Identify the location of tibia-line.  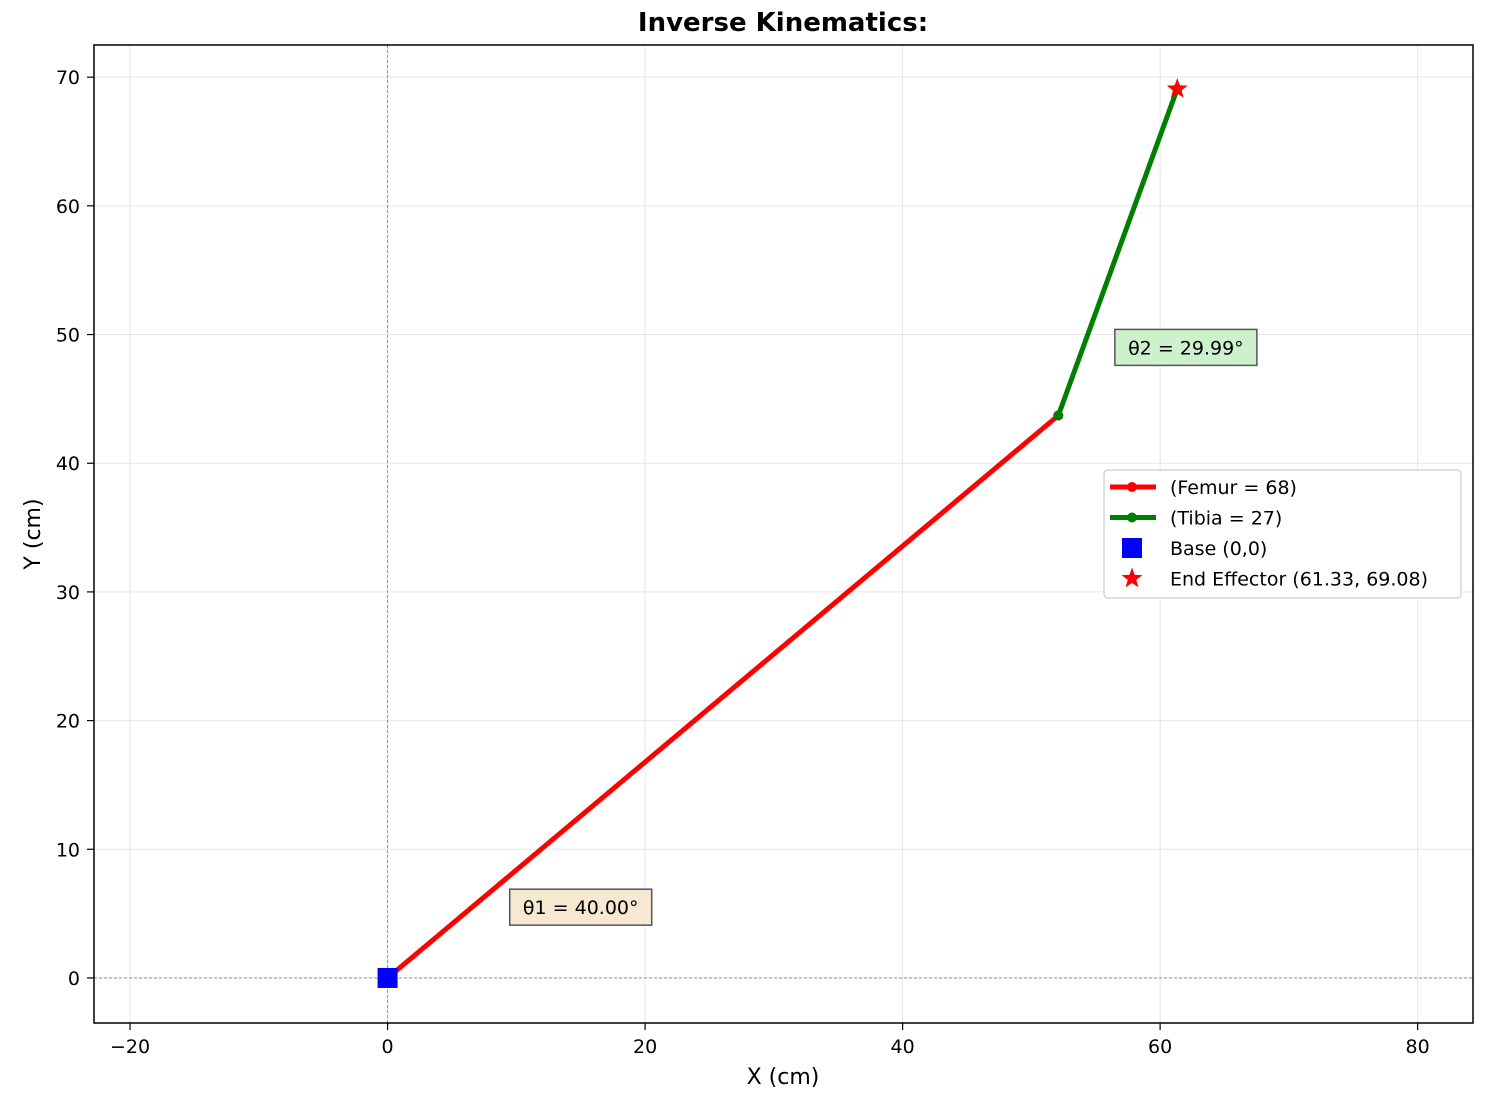
(1117, 252).